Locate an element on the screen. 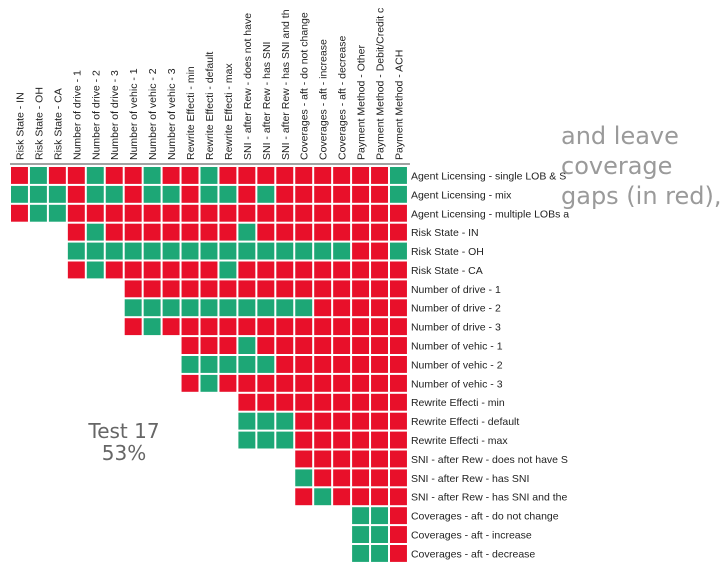  column-label: Rewrite Effecti - max is located at coordinates (229, 111).